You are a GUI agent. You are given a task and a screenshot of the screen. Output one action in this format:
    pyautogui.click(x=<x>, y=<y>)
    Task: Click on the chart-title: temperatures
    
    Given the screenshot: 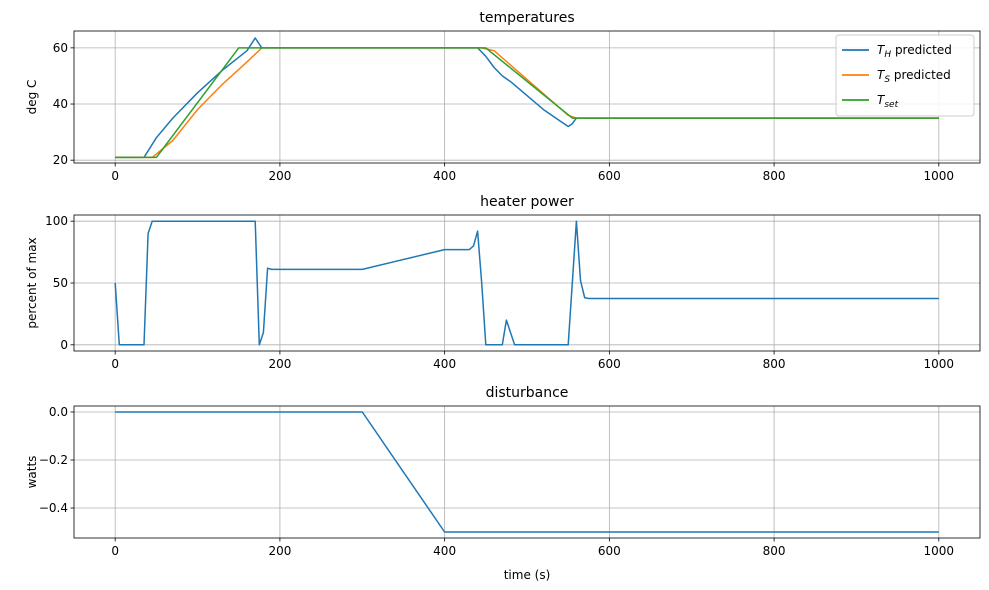 What is the action you would take?
    pyautogui.click(x=526, y=18)
    